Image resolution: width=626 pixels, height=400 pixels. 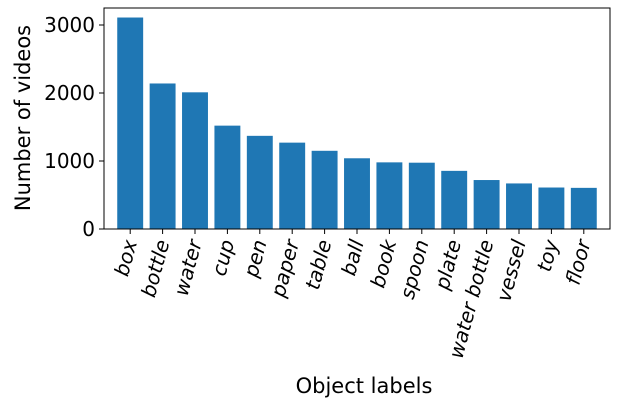 I want to click on bar-spoon, so click(x=421, y=195).